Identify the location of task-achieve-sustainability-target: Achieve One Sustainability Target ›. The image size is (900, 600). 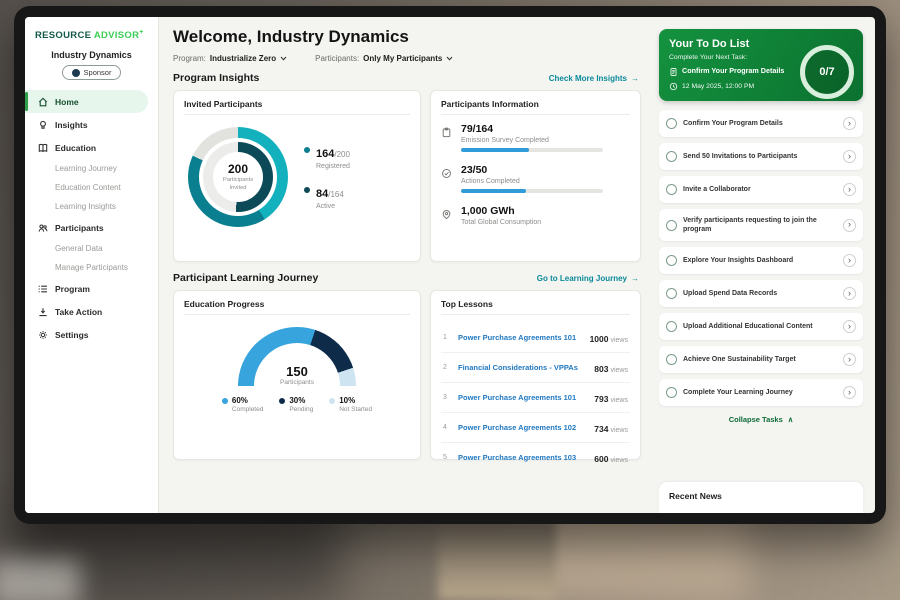
(761, 360).